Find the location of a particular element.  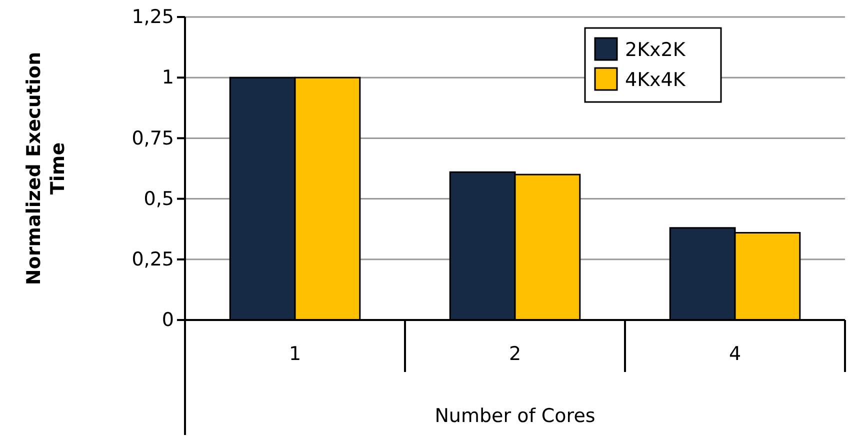

y-tick-label: 0,5 is located at coordinates (159, 199).